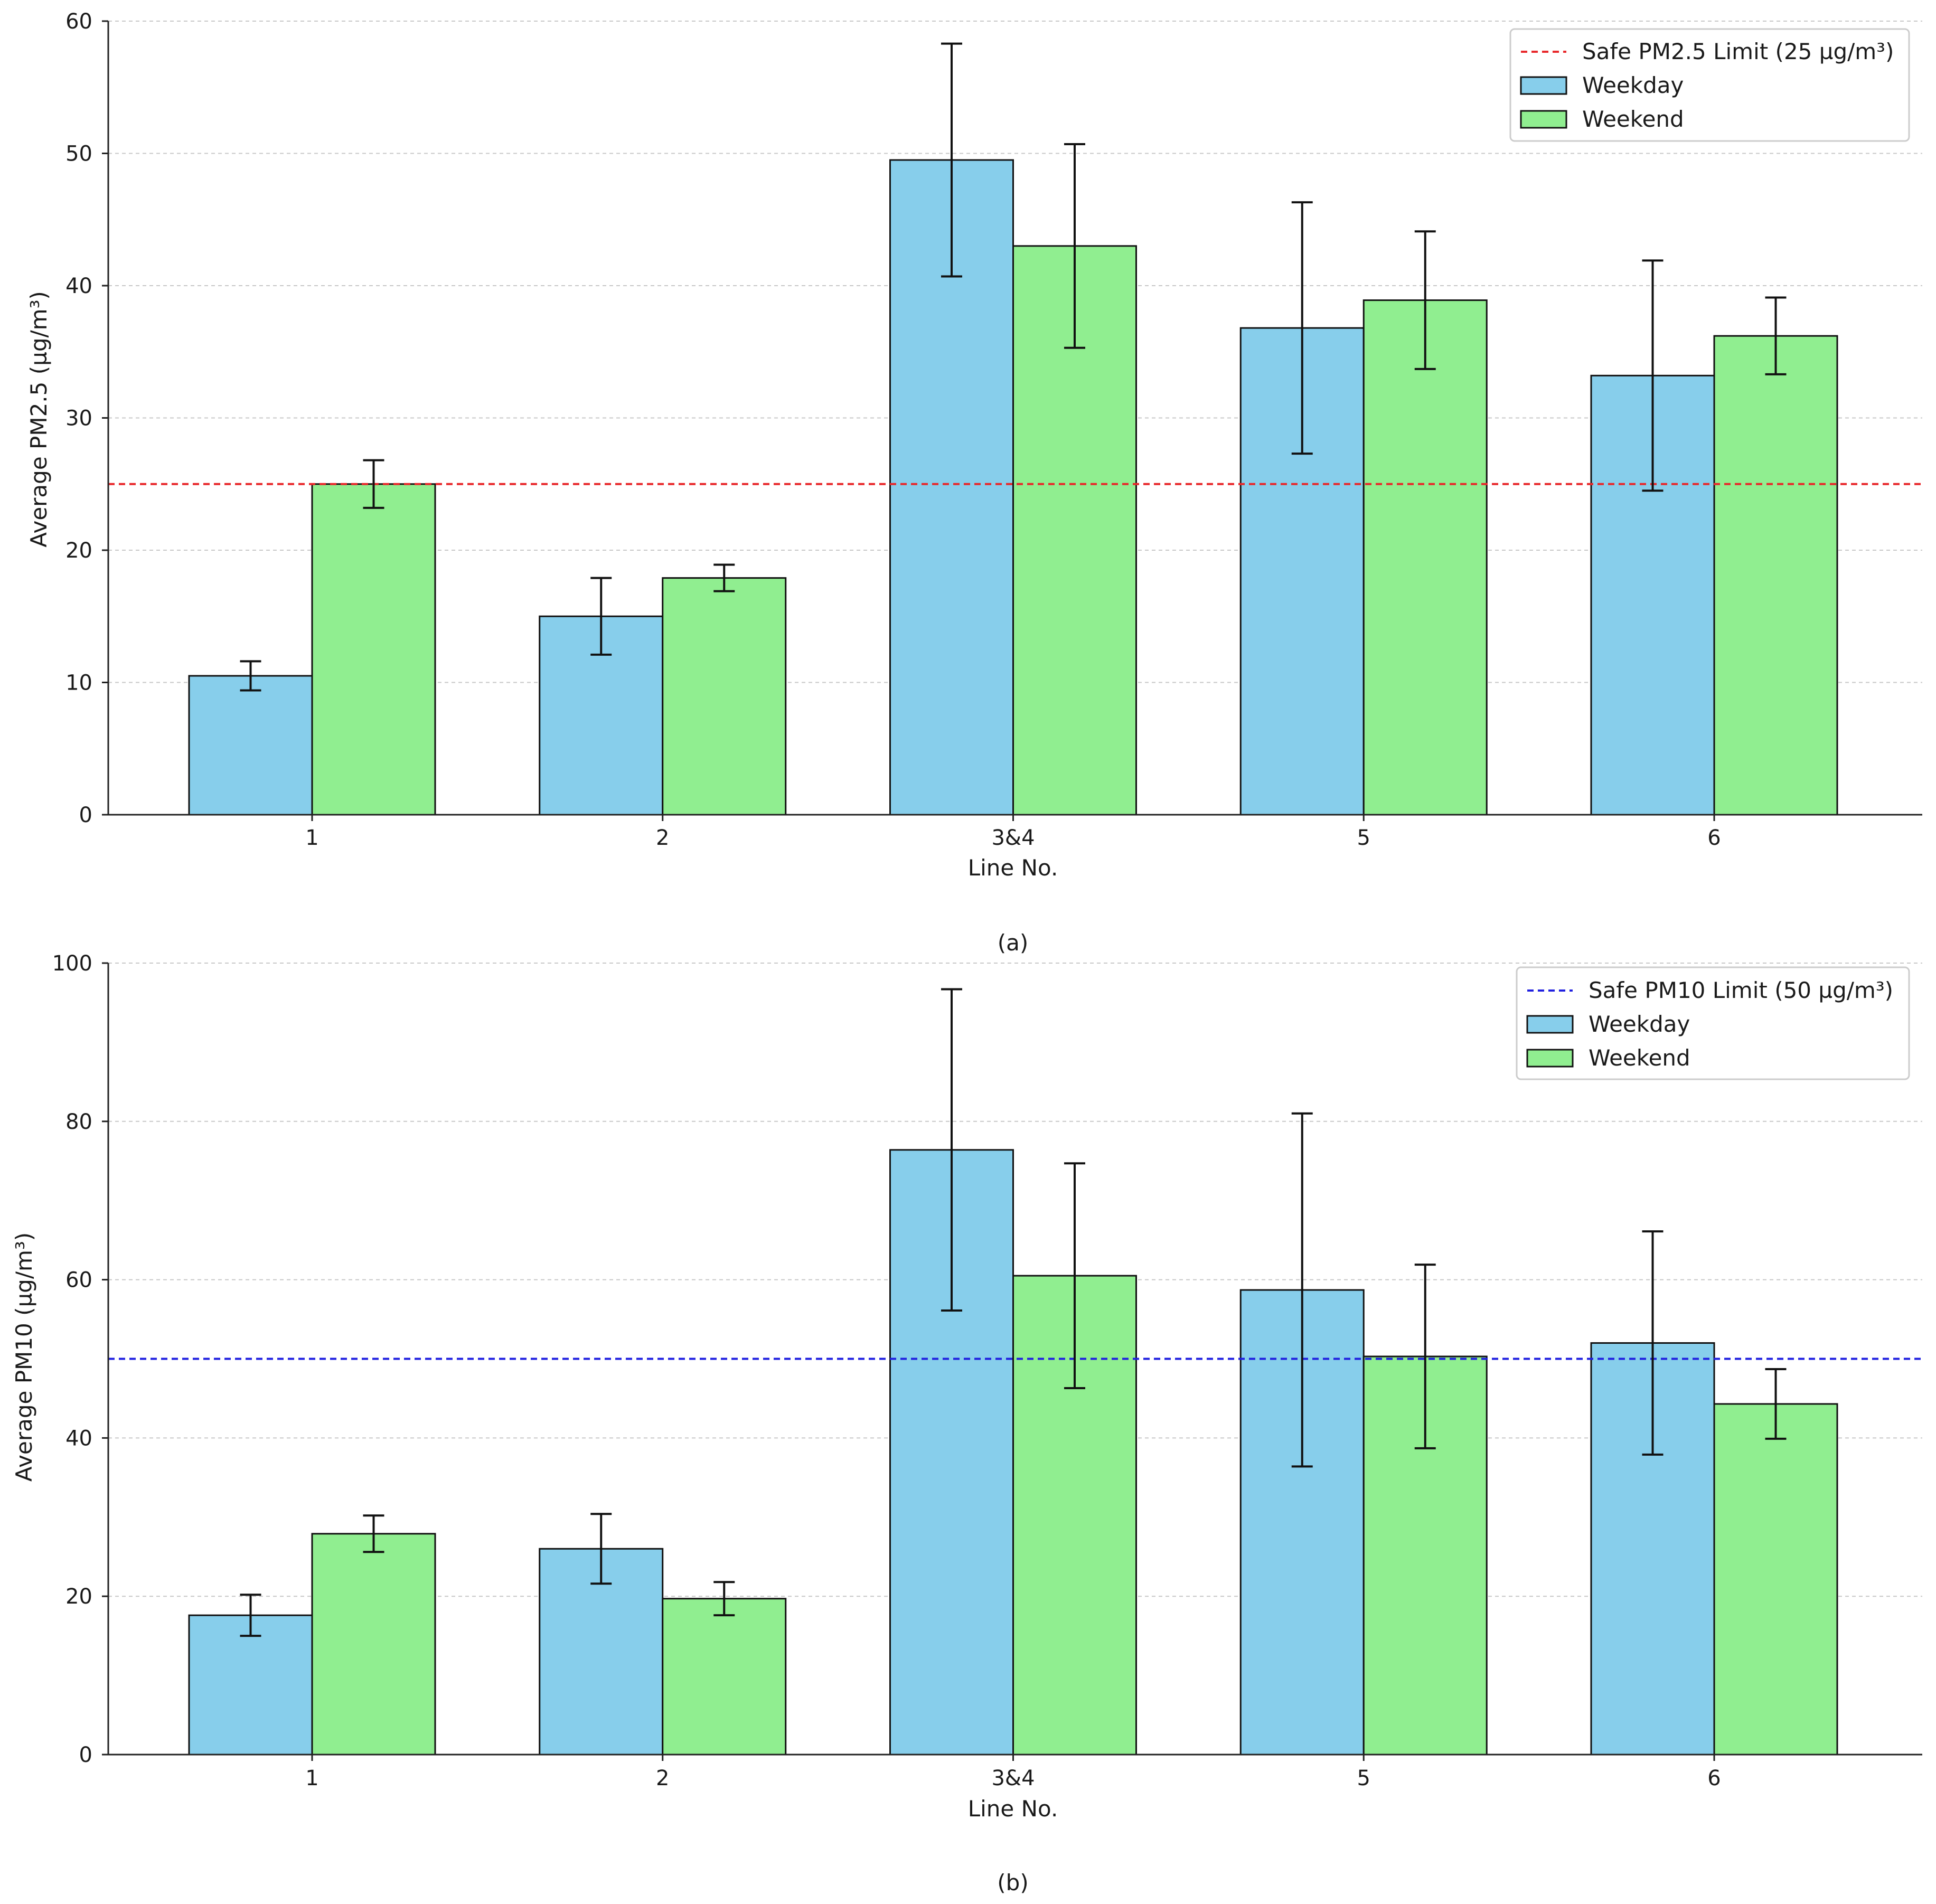 The width and height of the screenshot is (1936, 1904). I want to click on y-tick-label: 30, so click(78, 419).